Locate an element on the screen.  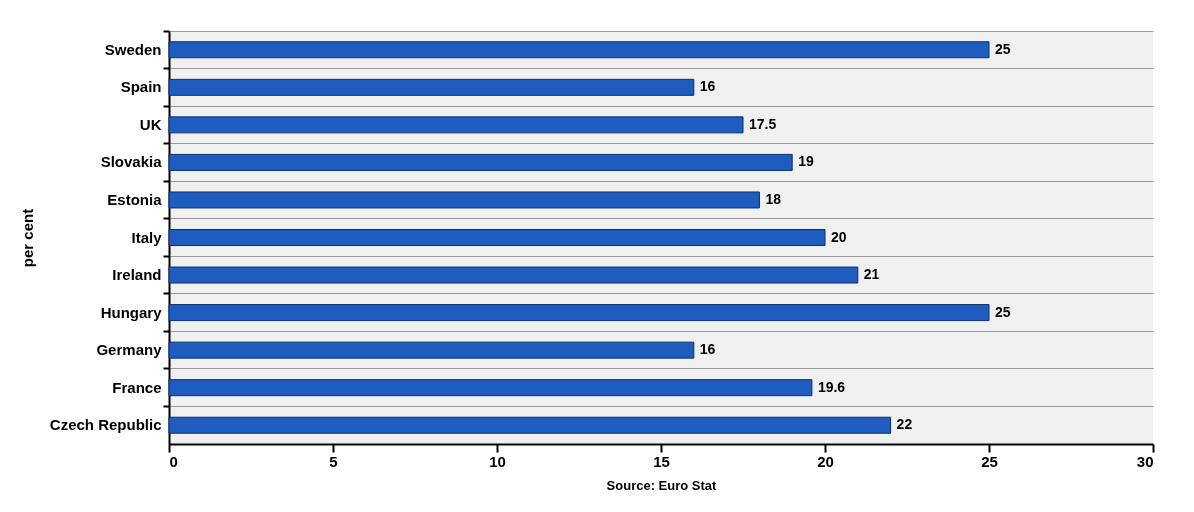
y-tick-label: Germany is located at coordinates (129, 350).